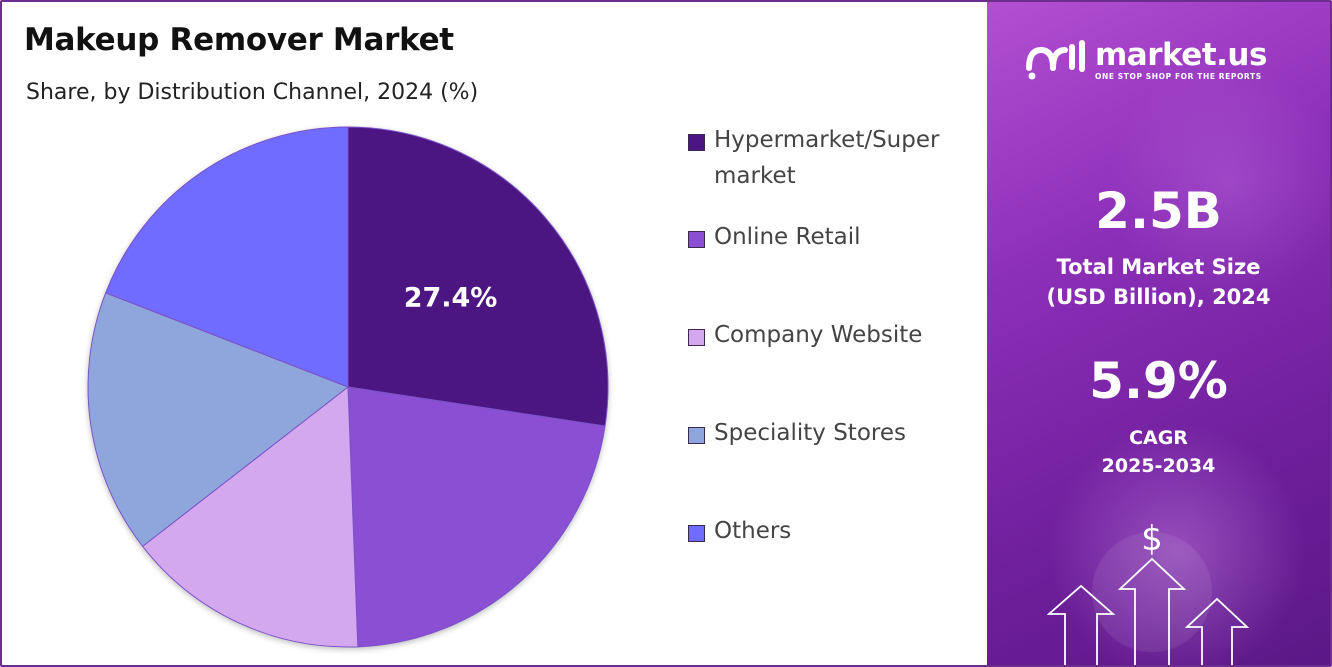 Image resolution: width=1332 pixels, height=667 pixels. Describe the element at coordinates (1158, 211) in the screenshot. I see `market-size-value: 2.5B` at that location.